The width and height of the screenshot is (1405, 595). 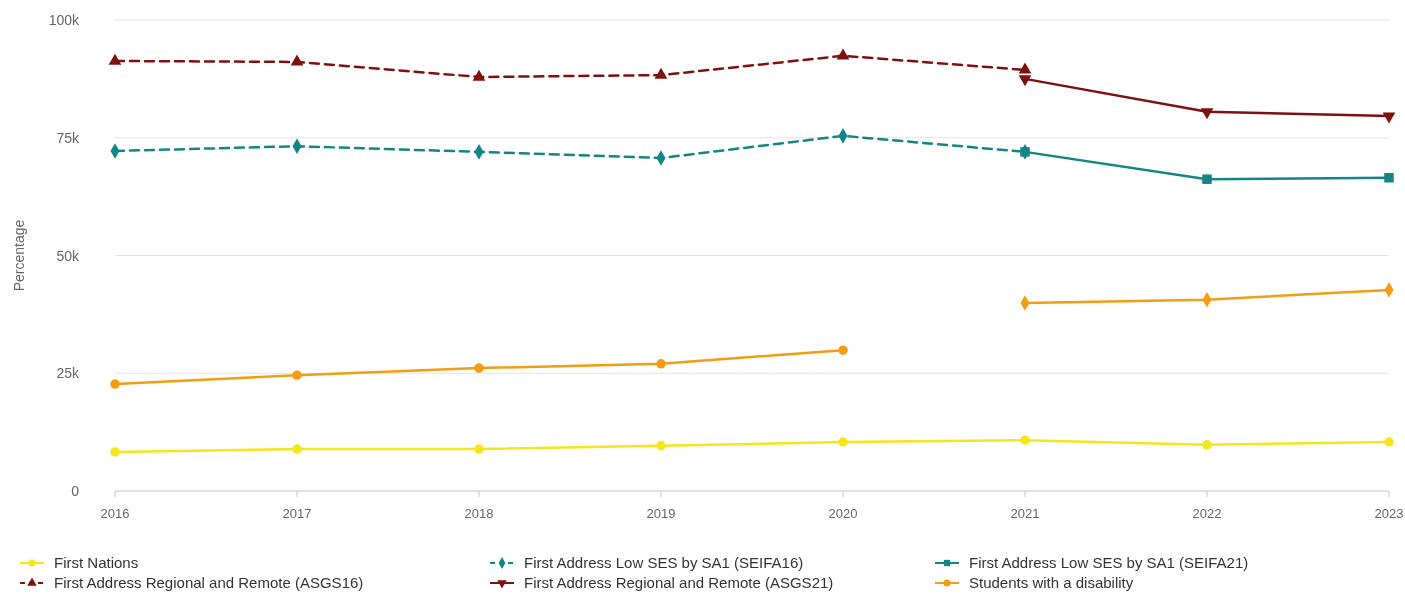 What do you see at coordinates (115, 513) in the screenshot?
I see `x-tick-label: 2016` at bounding box center [115, 513].